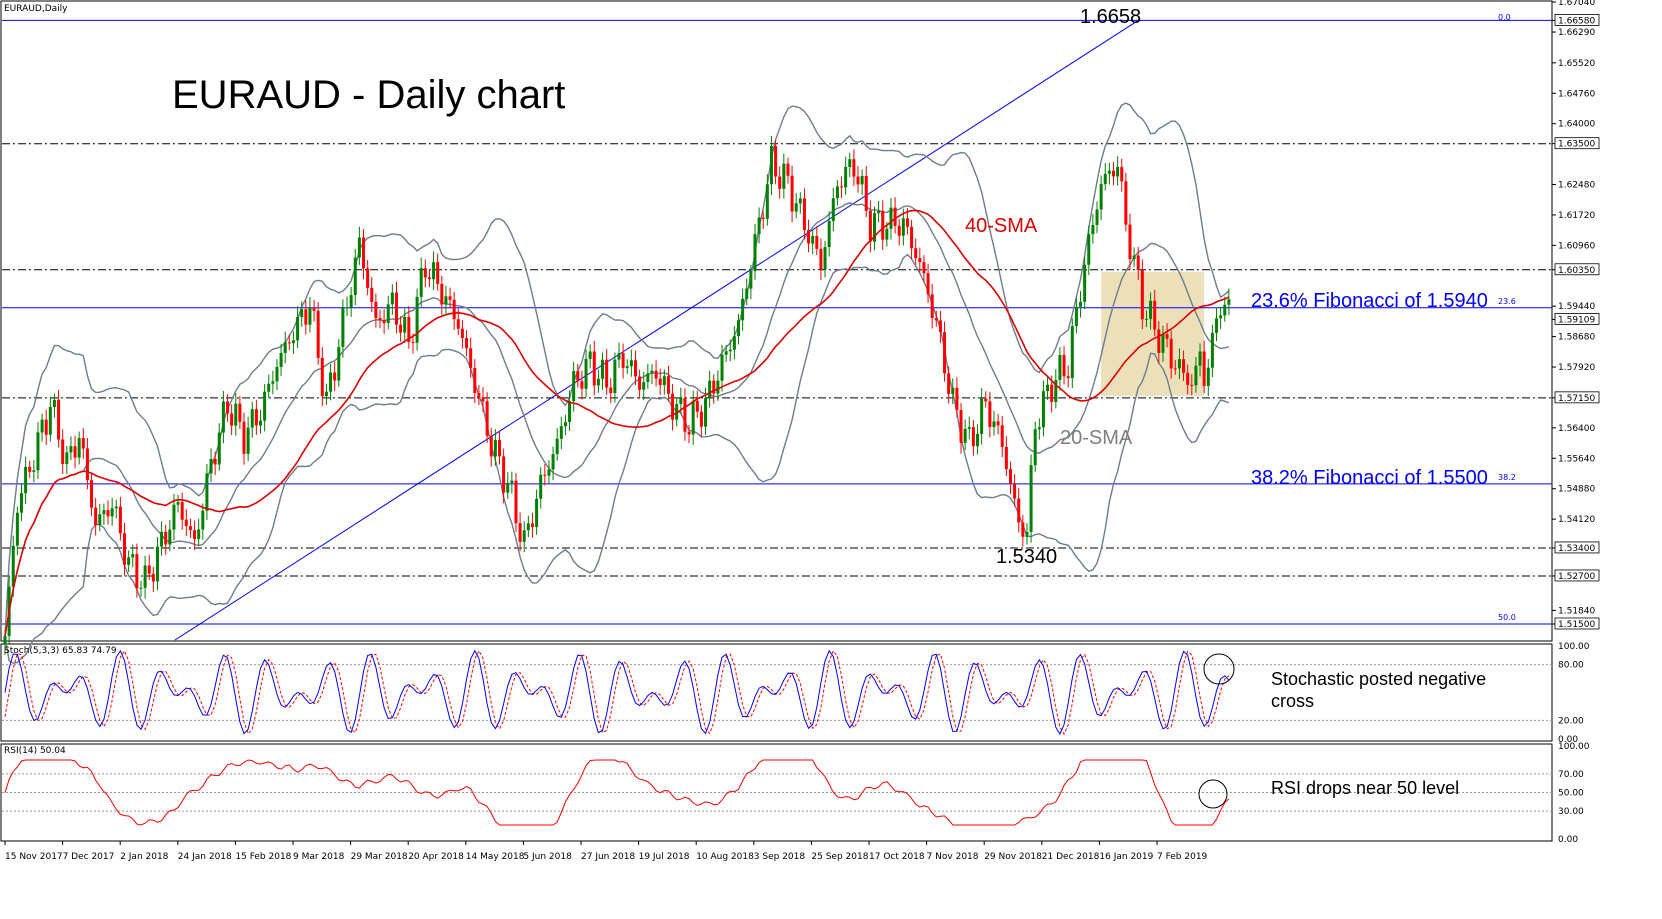 This screenshot has width=1662, height=919. What do you see at coordinates (495, 857) in the screenshot?
I see `date-tick-label: 14 May 2018` at bounding box center [495, 857].